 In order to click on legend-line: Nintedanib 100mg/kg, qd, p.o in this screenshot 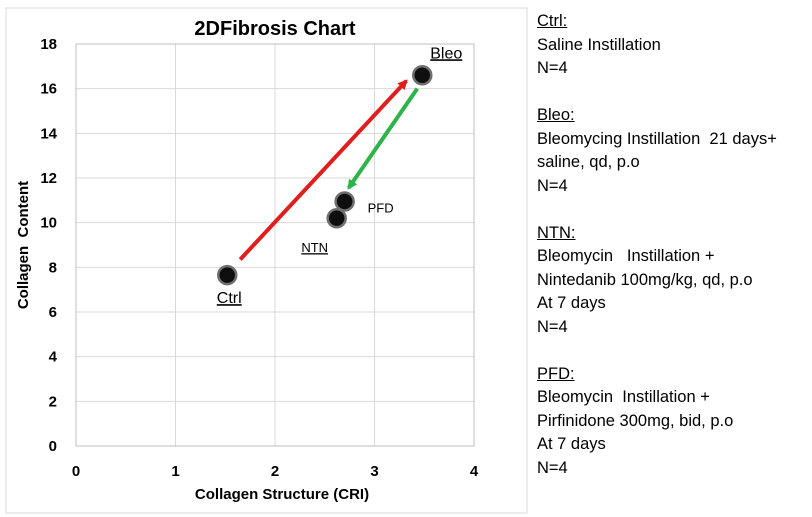, I will do `click(645, 279)`.